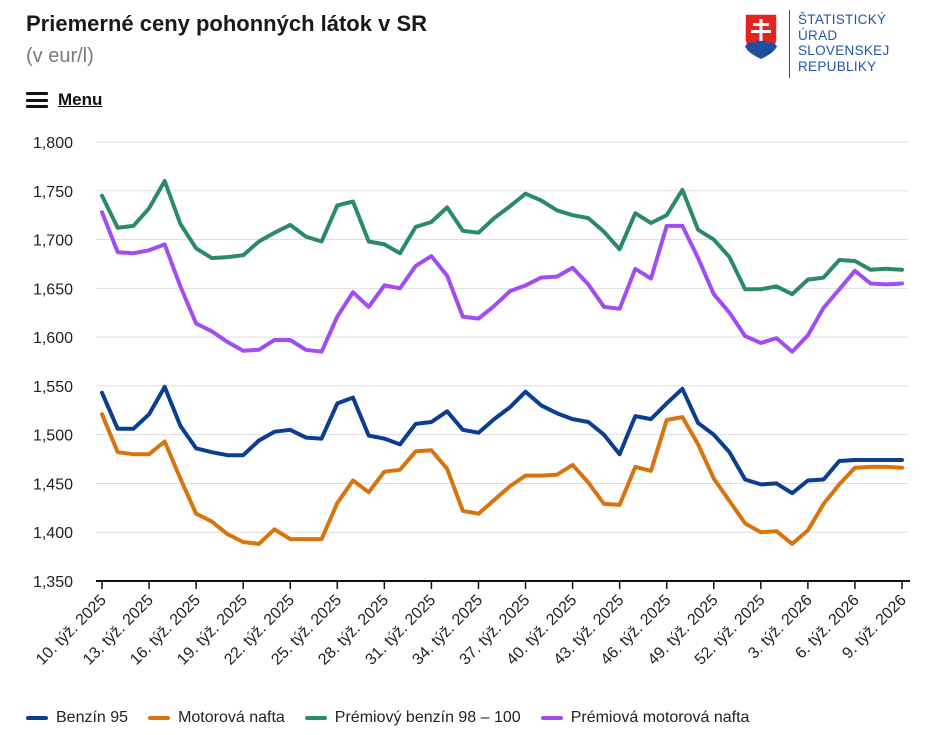 Image resolution: width=935 pixels, height=735 pixels. Describe the element at coordinates (53, 582) in the screenshot. I see `y-tick-label: 1,350` at that location.